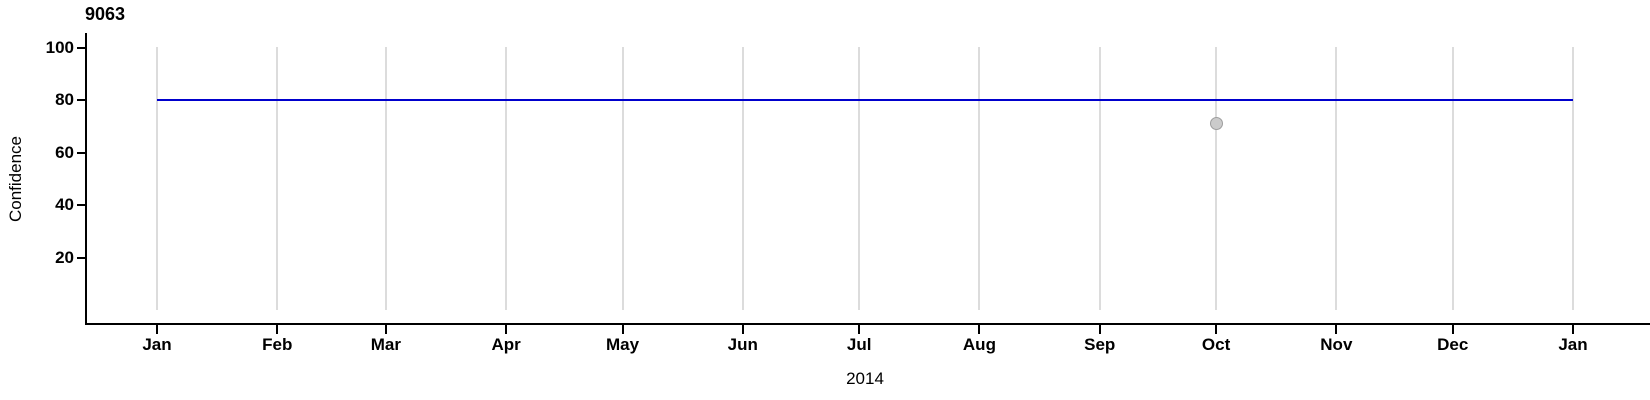  What do you see at coordinates (1453, 344) in the screenshot?
I see `x-tick-label: Dec` at bounding box center [1453, 344].